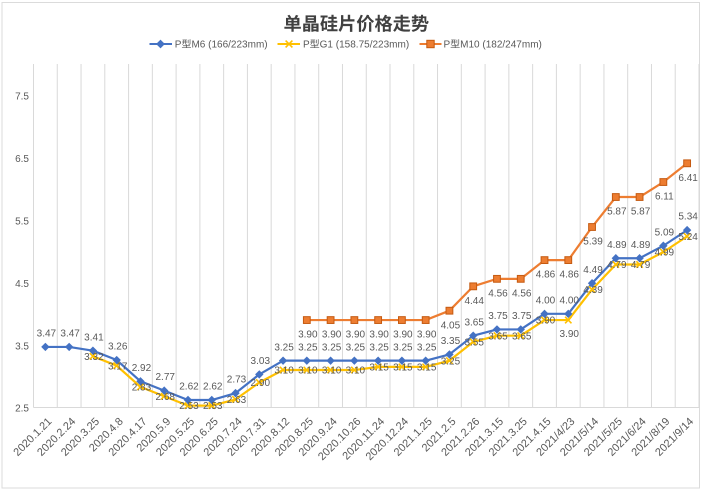 The height and width of the screenshot is (495, 702). Describe the element at coordinates (665, 232) in the screenshot. I see `svg-text: 5.09` at that location.